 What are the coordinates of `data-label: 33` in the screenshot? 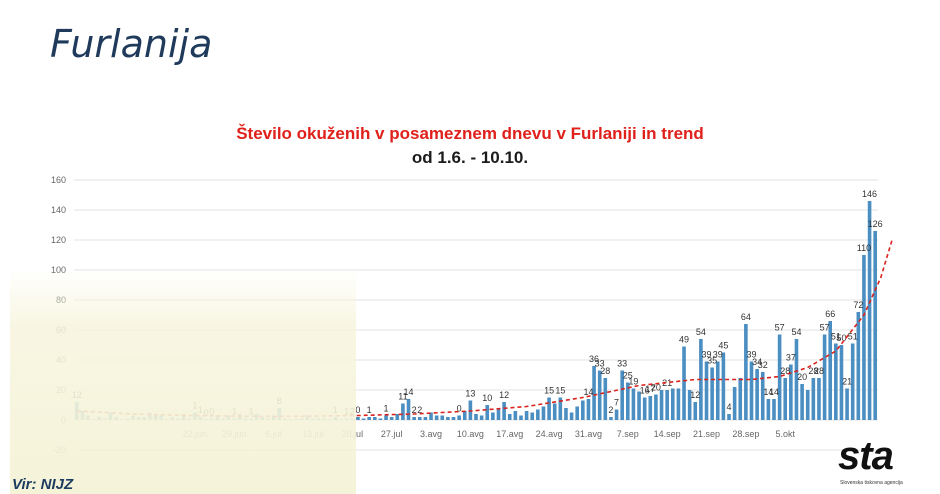 It's located at (600, 364).